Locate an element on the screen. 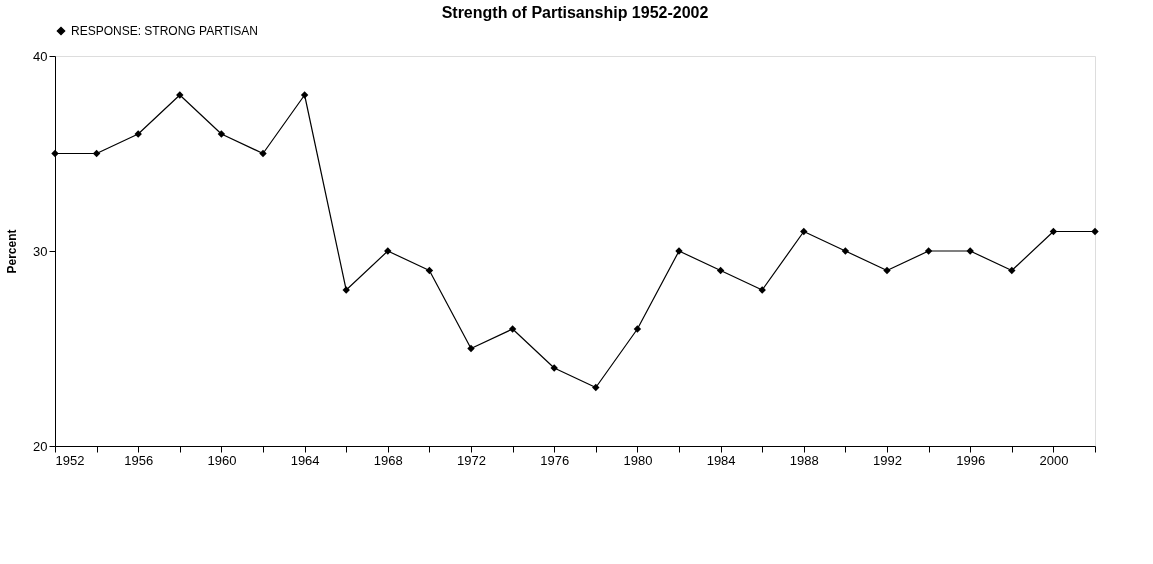  legend-label: RESPONSE: STRONG PARTISAN is located at coordinates (164, 31).